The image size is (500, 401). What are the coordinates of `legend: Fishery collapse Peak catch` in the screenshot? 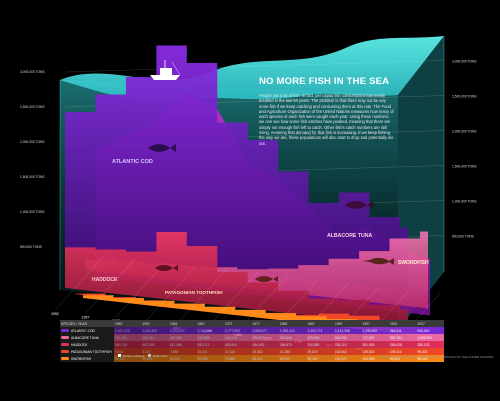 It's located at (143, 356).